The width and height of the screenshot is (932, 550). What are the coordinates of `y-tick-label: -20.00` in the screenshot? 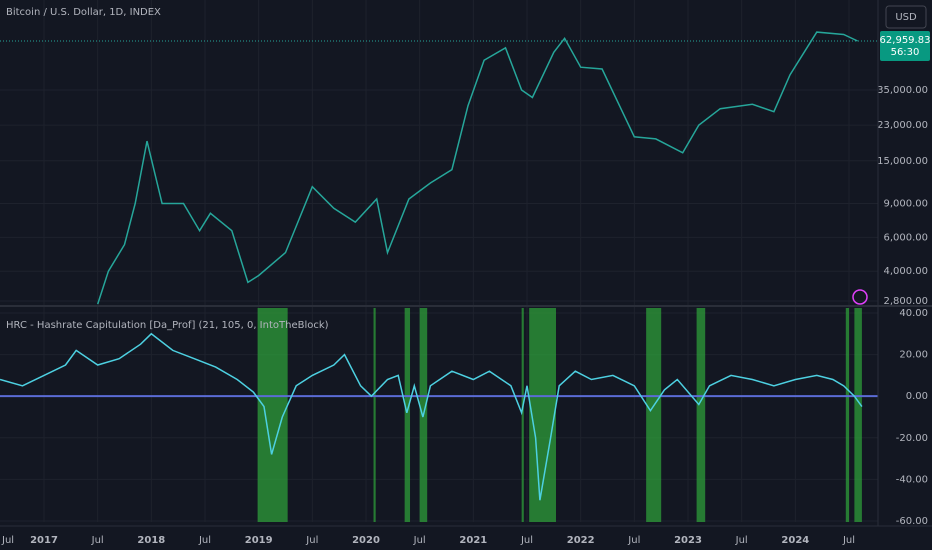 It's located at (912, 438).